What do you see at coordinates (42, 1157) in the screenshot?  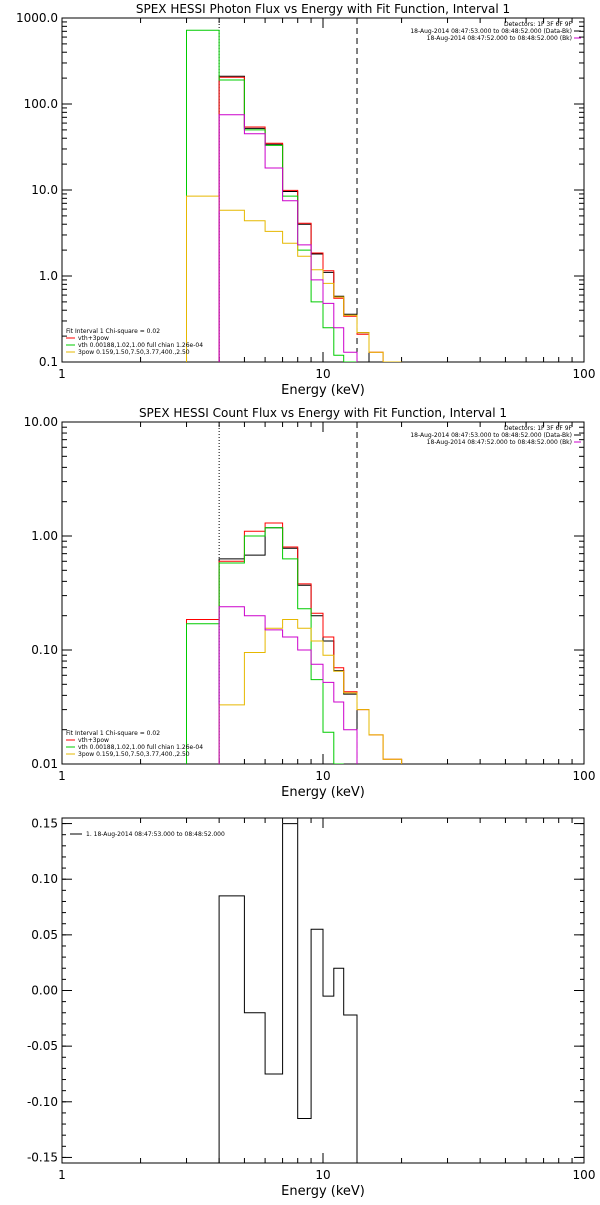 I see `y-tick-label: -0.15` at bounding box center [42, 1157].